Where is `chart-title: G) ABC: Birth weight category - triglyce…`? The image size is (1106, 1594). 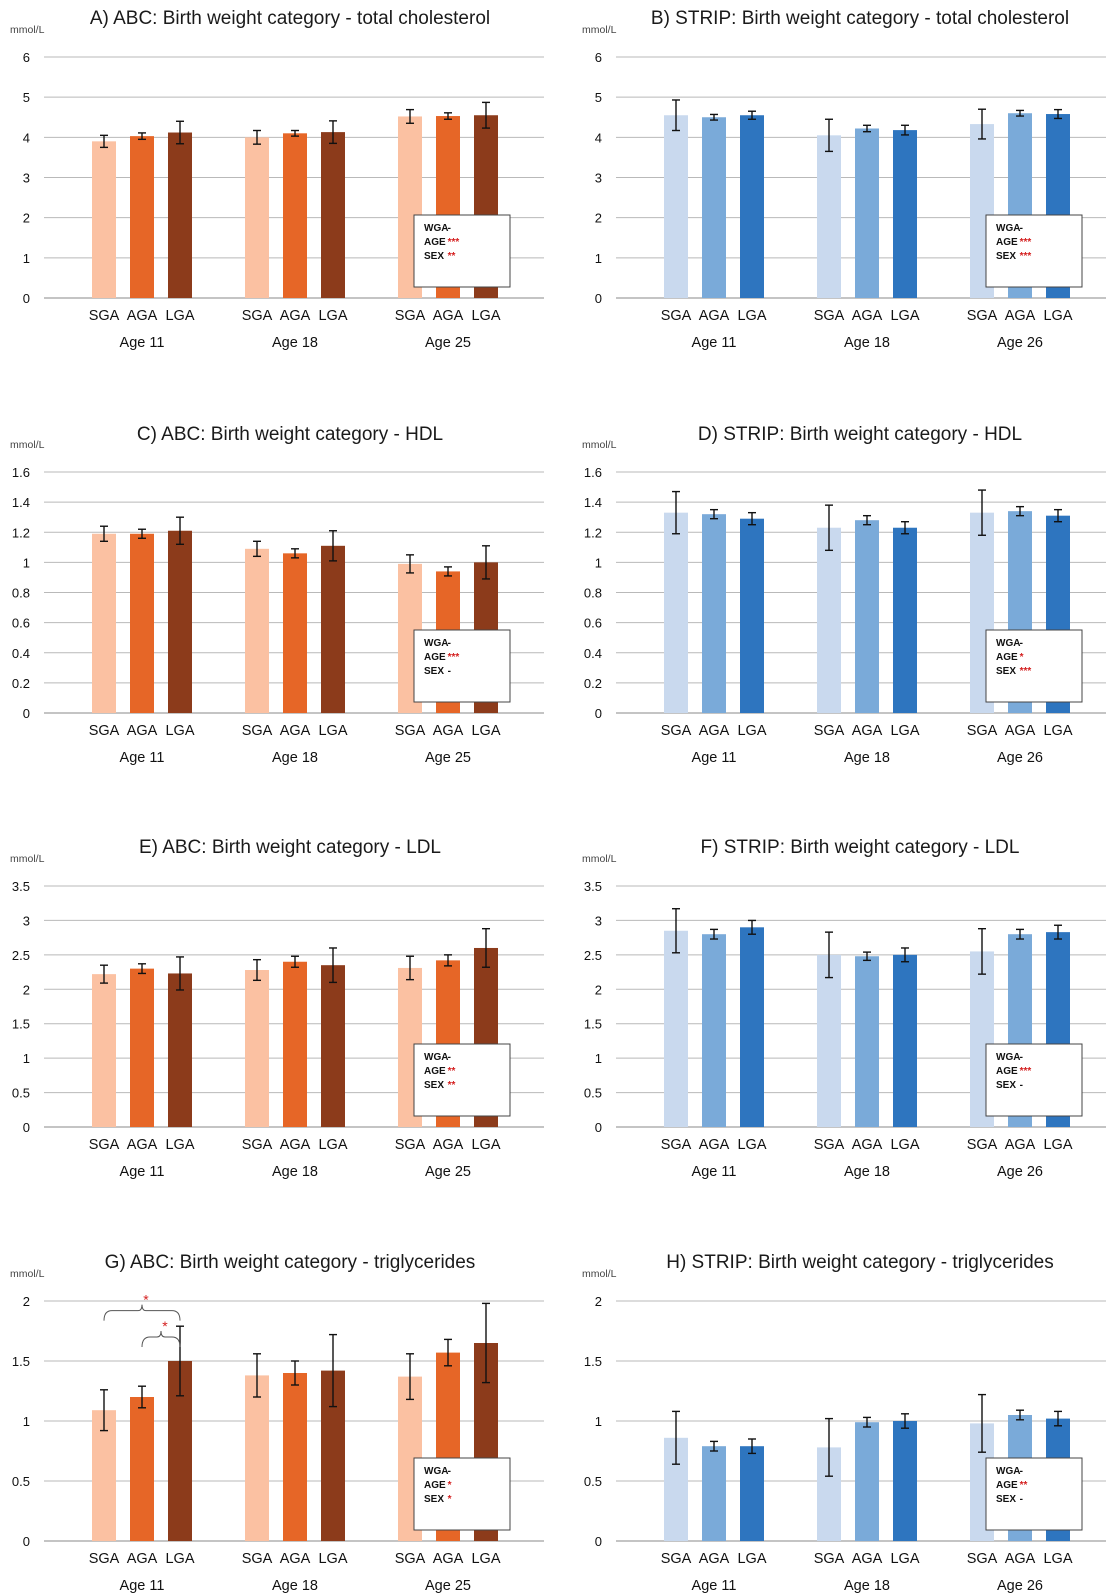
chart-title: G) ABC: Birth weight category - triglyce… is located at coordinates (290, 1262).